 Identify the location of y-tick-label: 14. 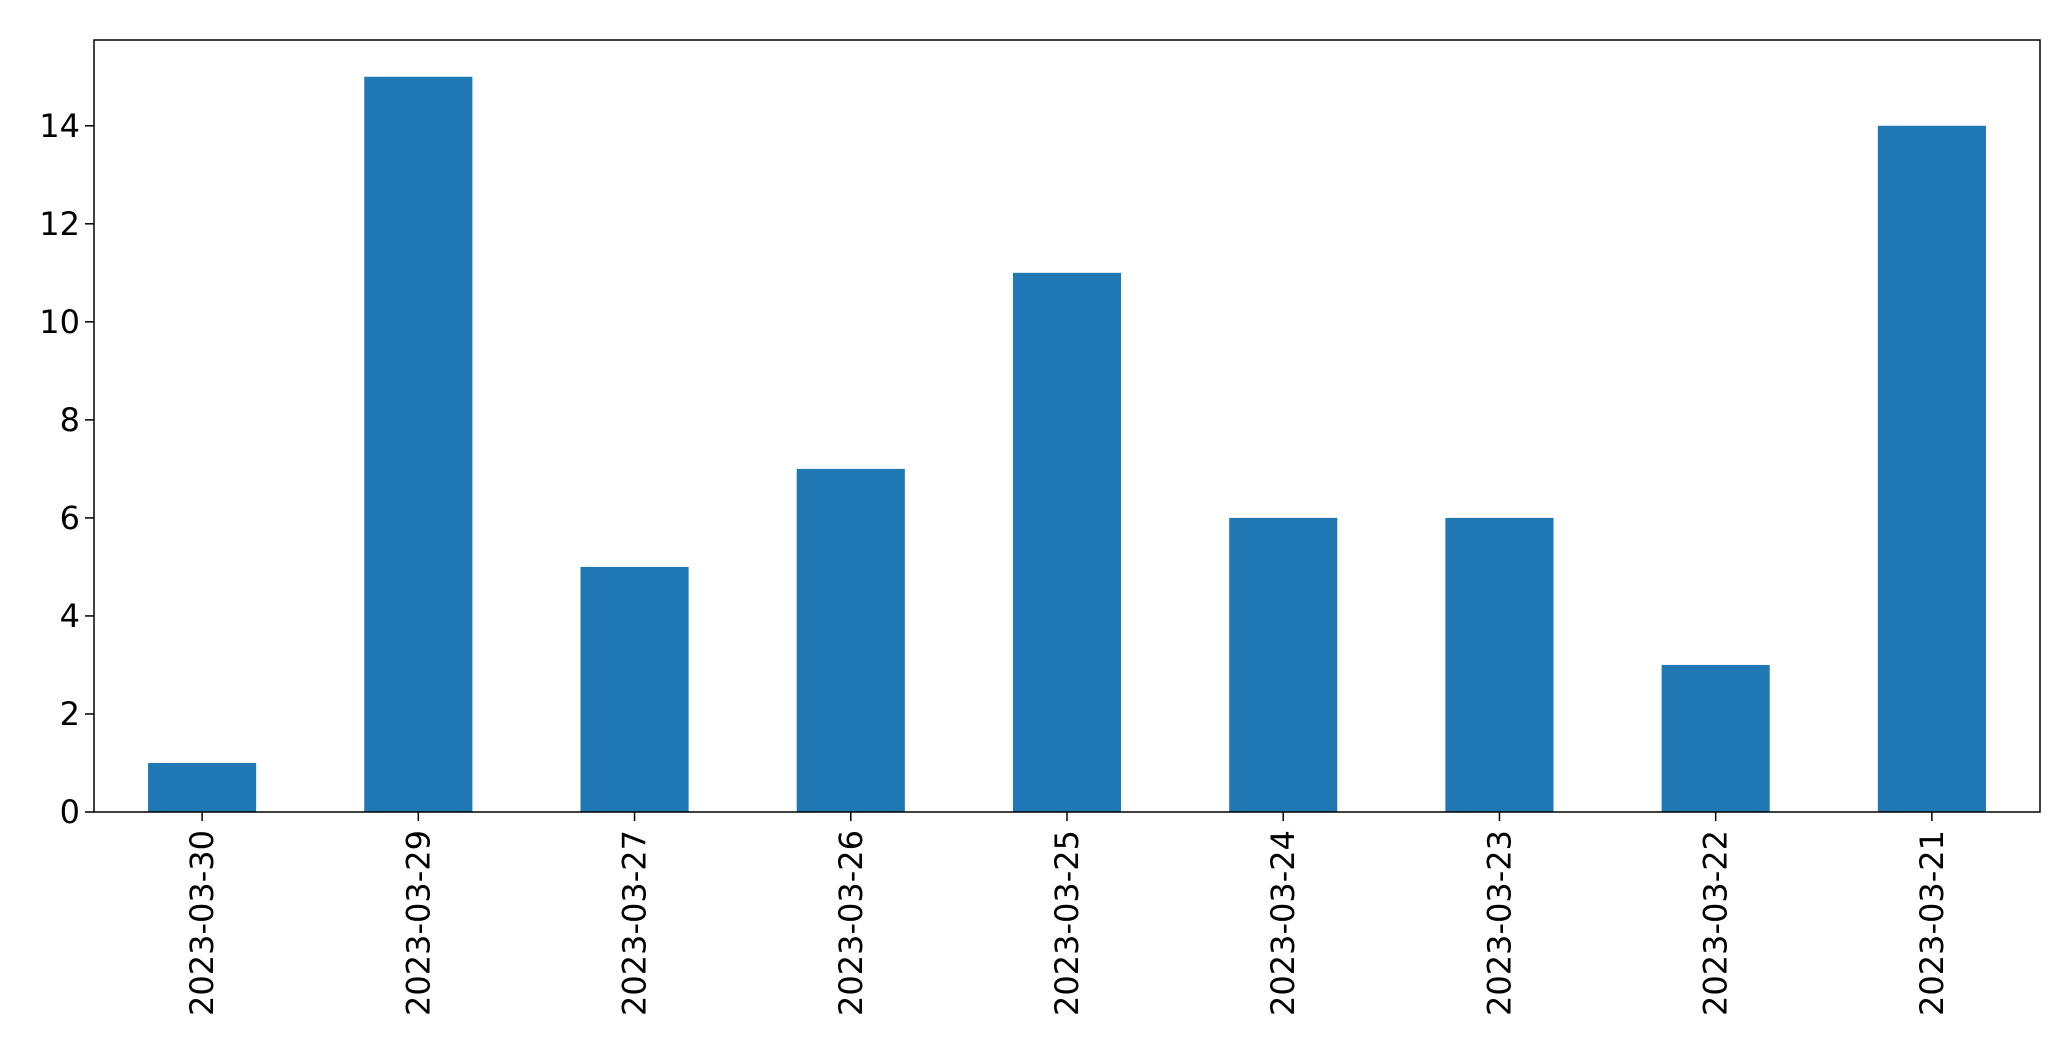
(59, 126).